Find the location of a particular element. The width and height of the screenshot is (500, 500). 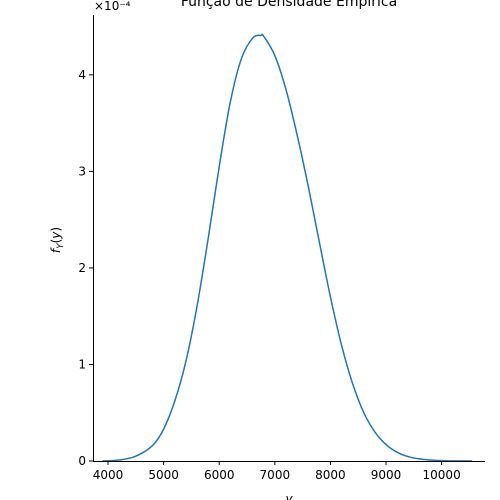

x-tick-label: 4000 is located at coordinates (108, 475).